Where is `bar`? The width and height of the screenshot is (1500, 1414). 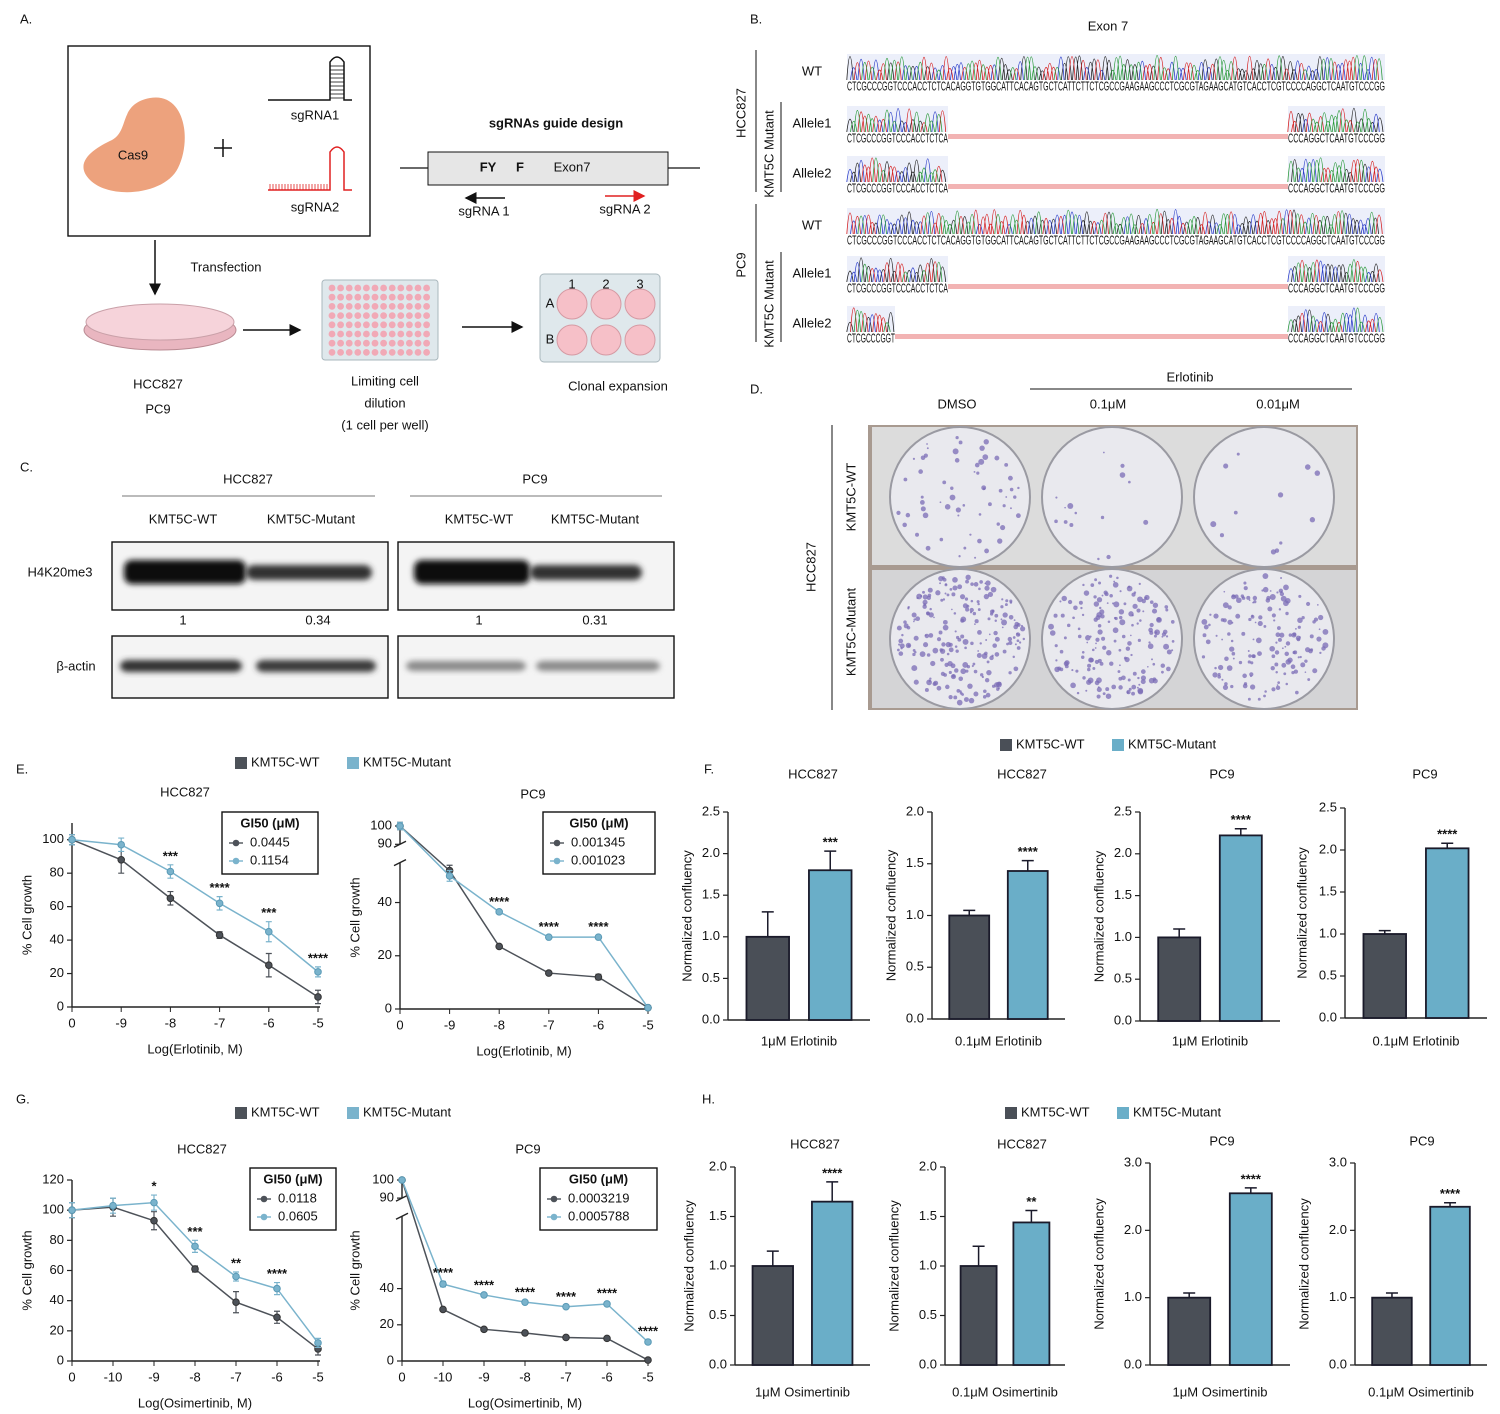
bar is located at coordinates (1447, 933).